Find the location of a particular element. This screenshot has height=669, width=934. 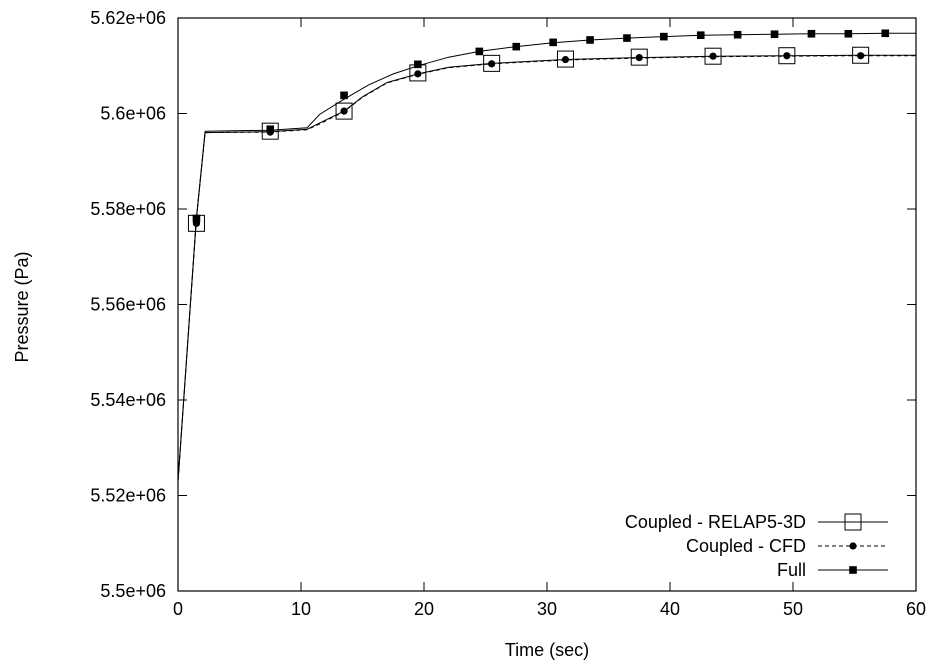

y-tick-label: 5.56e+06 is located at coordinates (128, 305).